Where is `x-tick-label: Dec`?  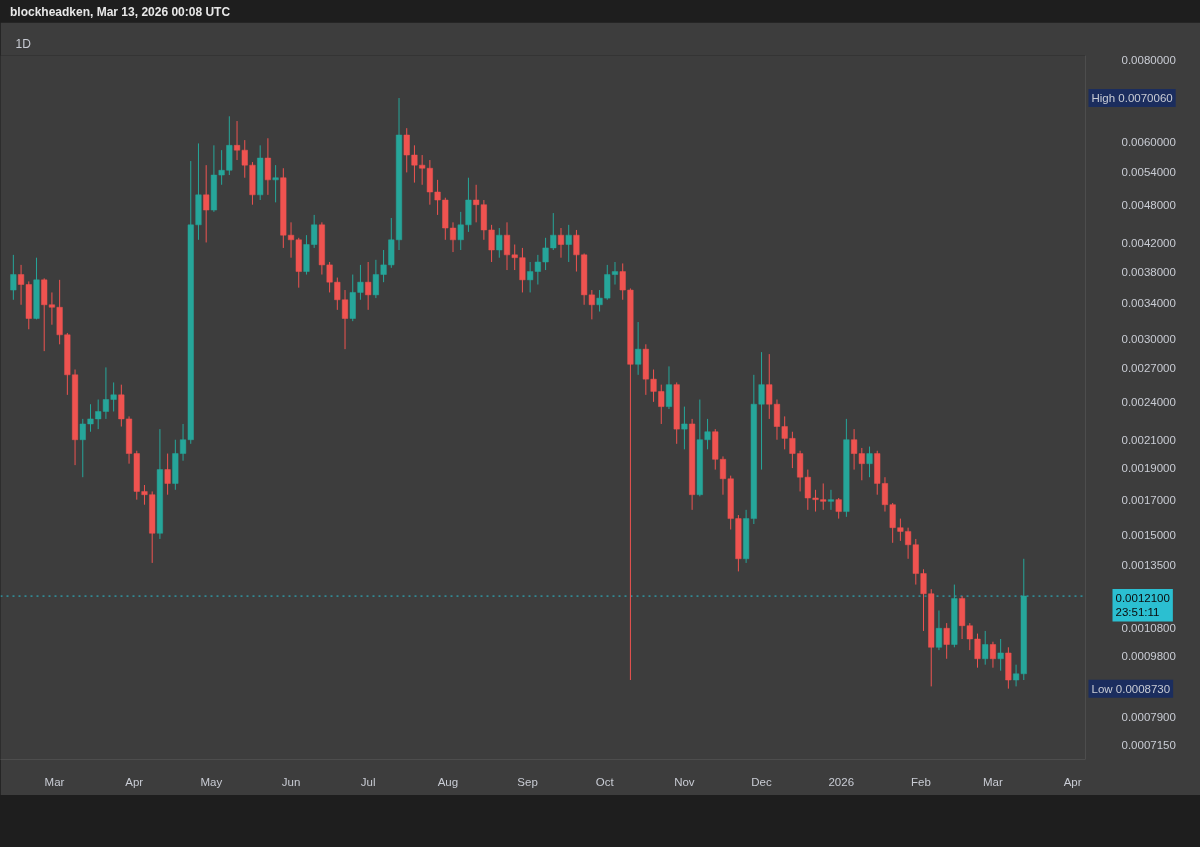
x-tick-label: Dec is located at coordinates (762, 781).